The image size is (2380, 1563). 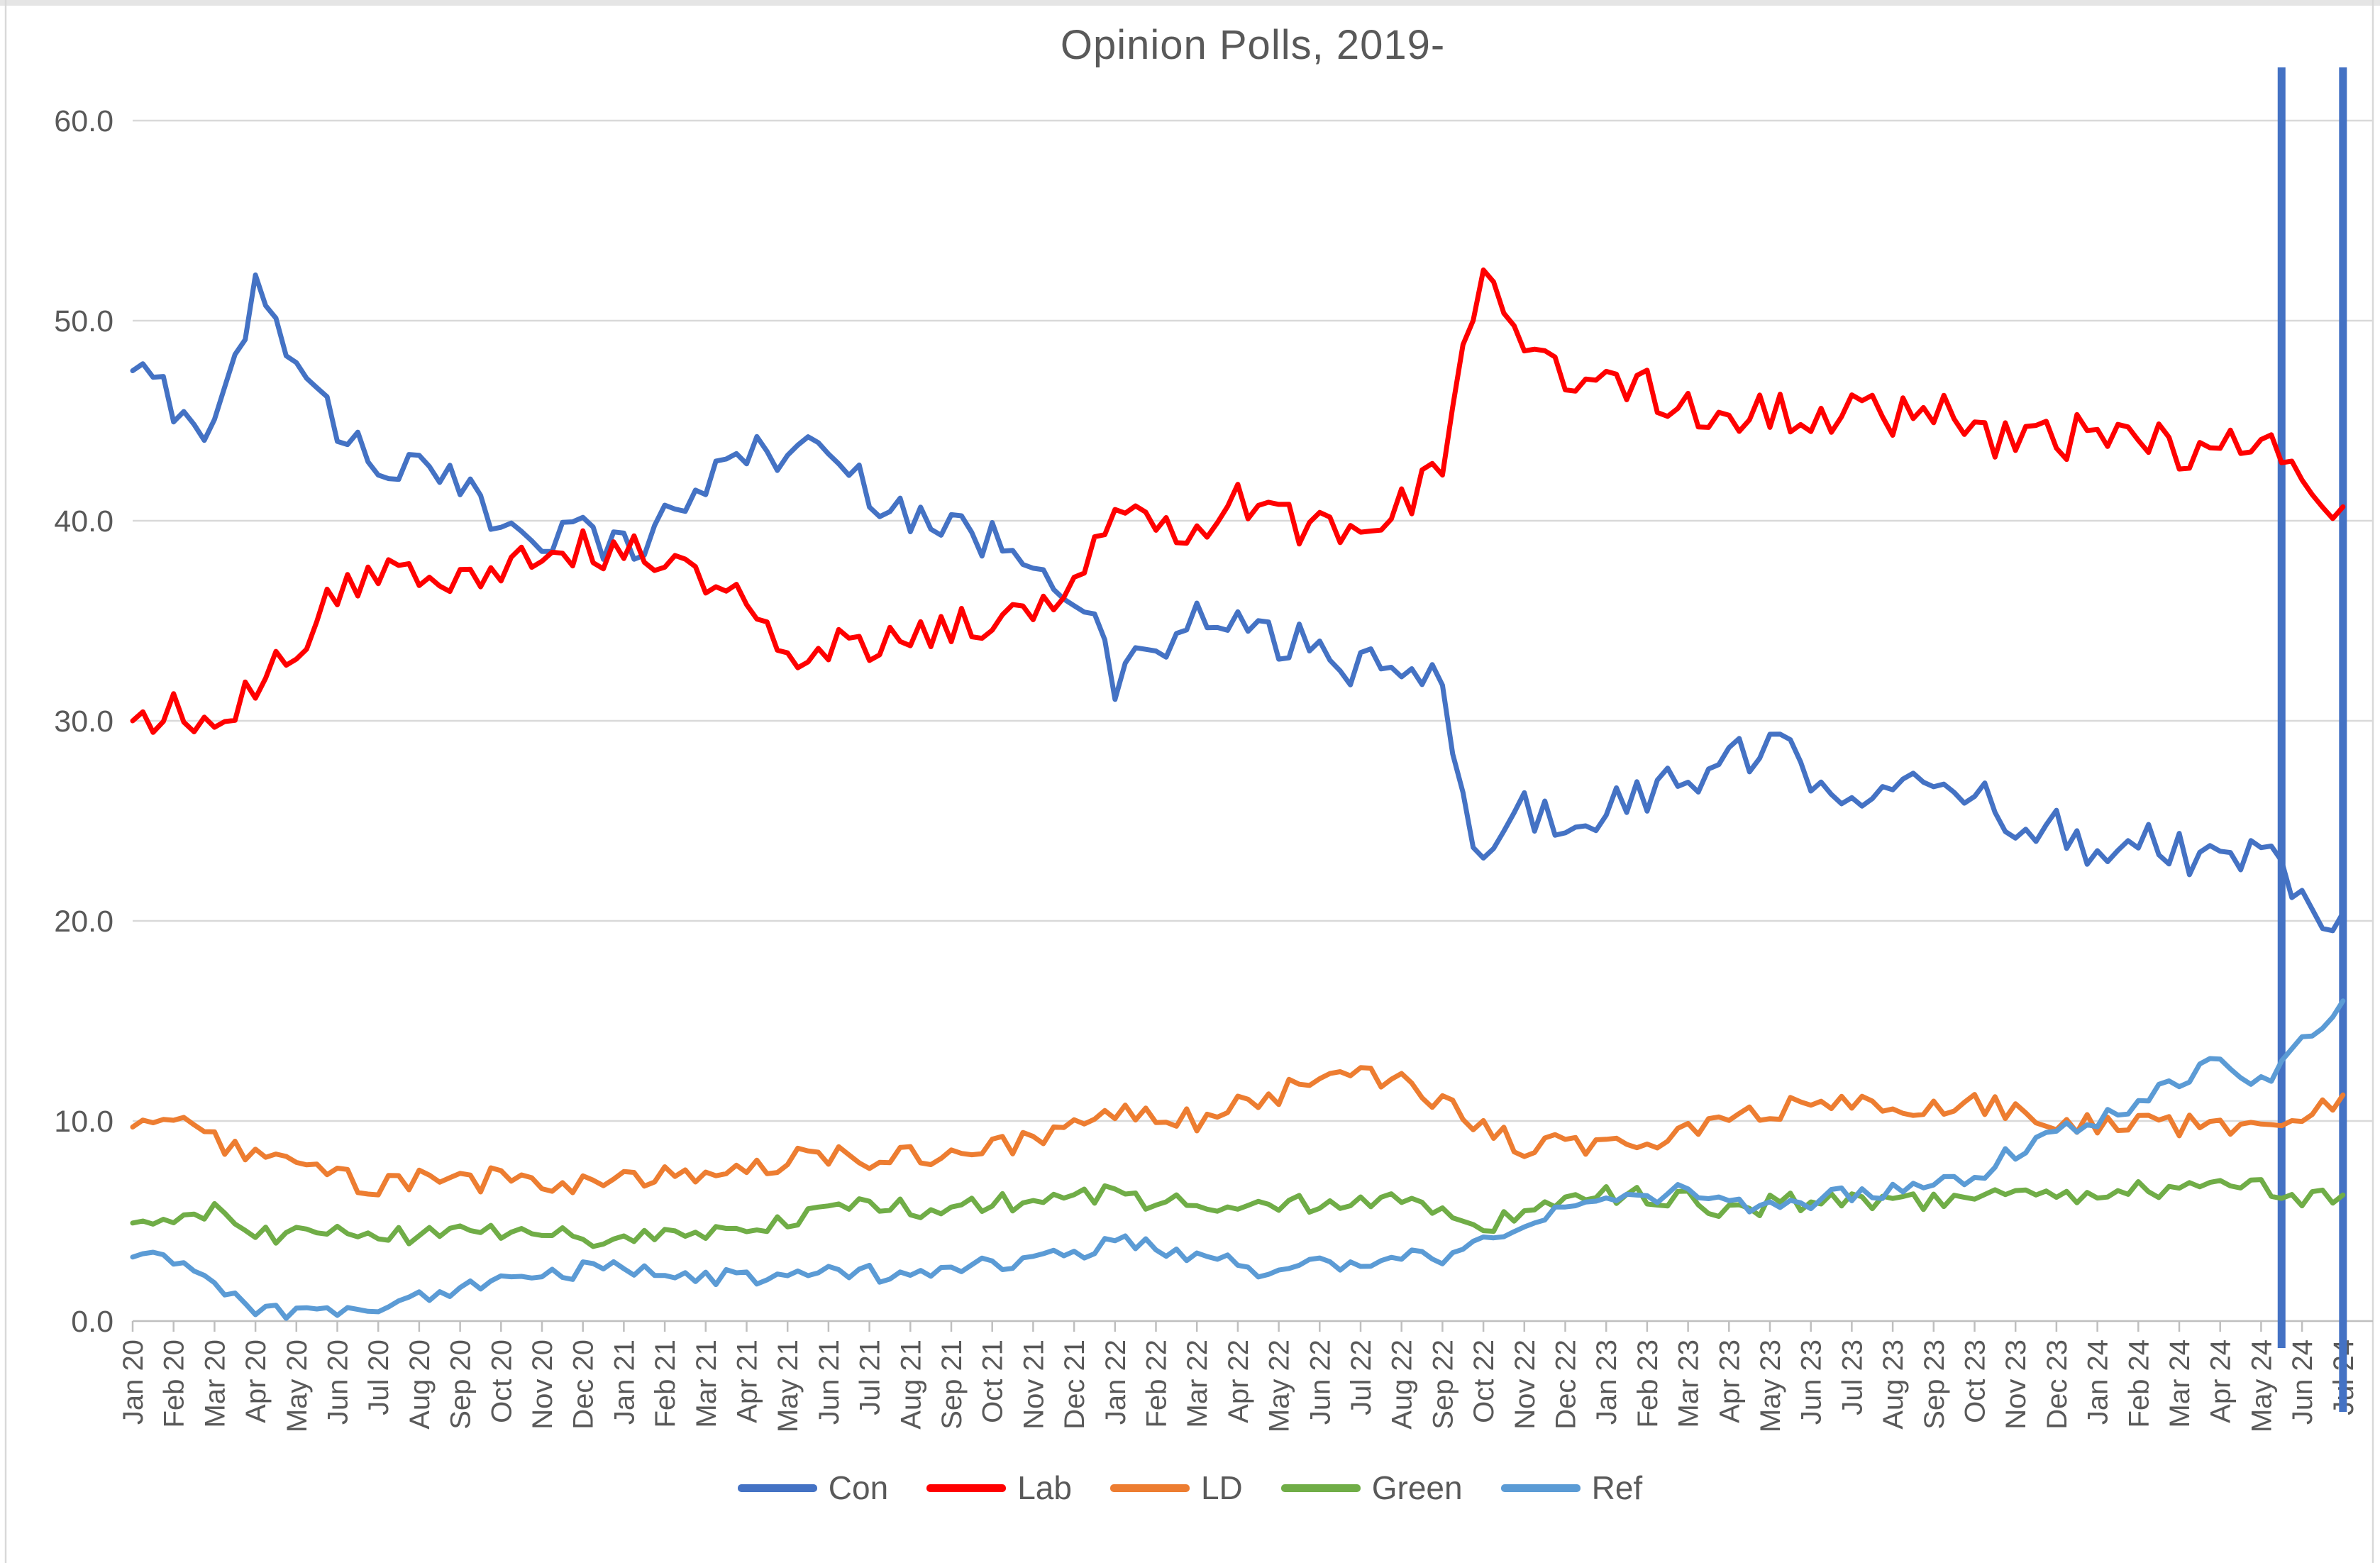 I want to click on x-axis-tick-label: Mar 24, so click(x=2180, y=1384).